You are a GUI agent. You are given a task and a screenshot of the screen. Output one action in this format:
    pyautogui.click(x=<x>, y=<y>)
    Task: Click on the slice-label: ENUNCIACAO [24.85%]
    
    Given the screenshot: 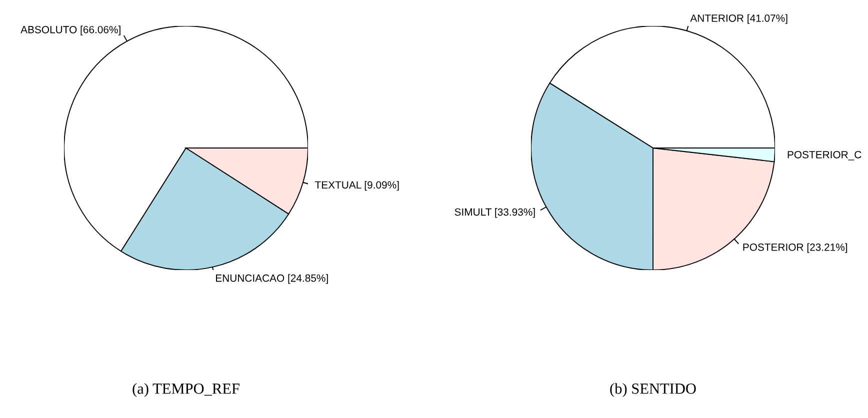 What is the action you would take?
    pyautogui.click(x=272, y=279)
    